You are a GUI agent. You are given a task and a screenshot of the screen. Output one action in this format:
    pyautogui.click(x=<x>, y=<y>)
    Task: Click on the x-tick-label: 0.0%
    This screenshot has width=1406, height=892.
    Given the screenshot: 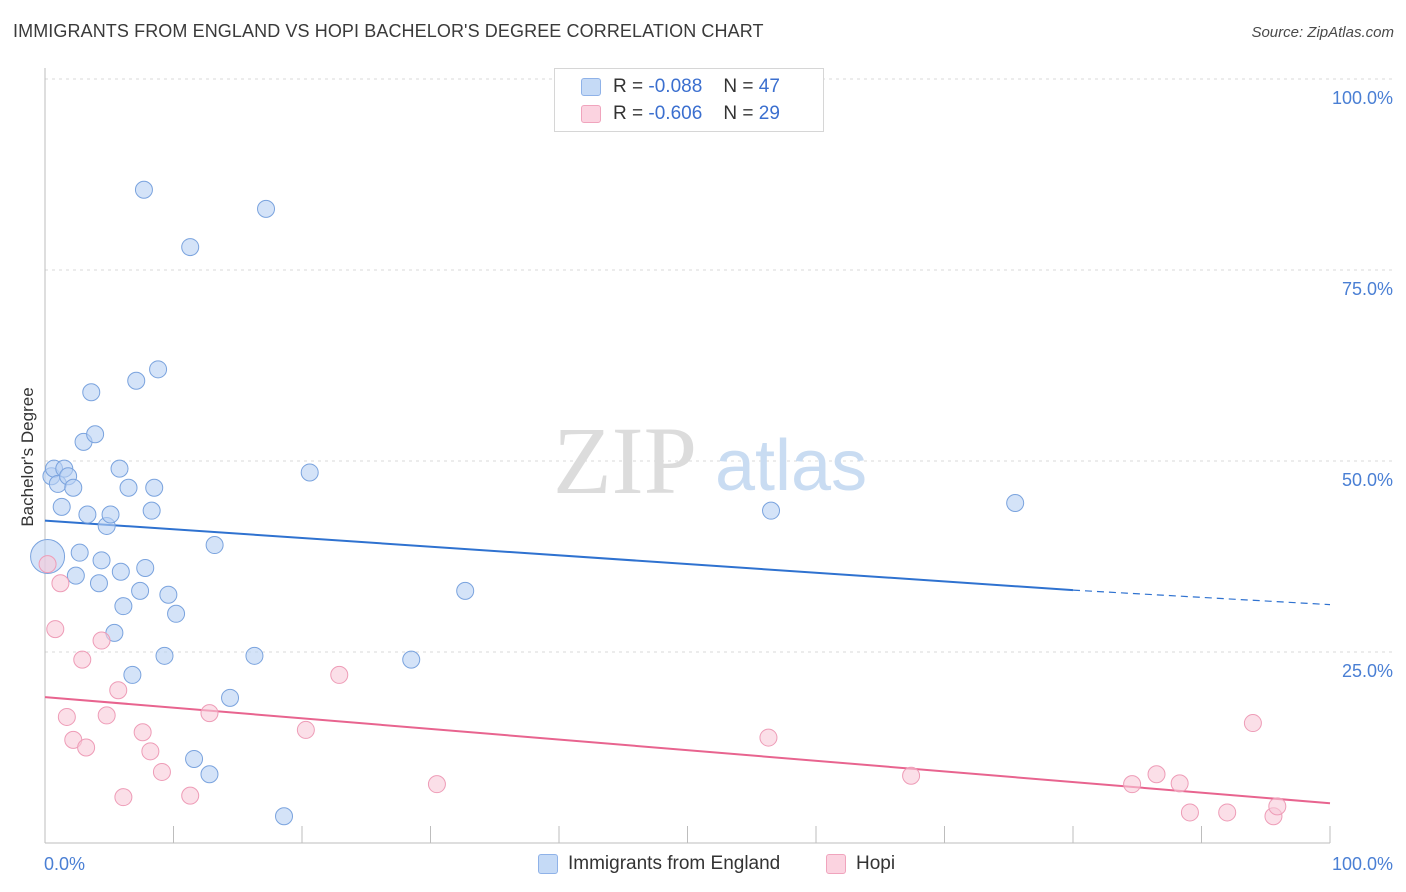 What is the action you would take?
    pyautogui.click(x=64, y=864)
    